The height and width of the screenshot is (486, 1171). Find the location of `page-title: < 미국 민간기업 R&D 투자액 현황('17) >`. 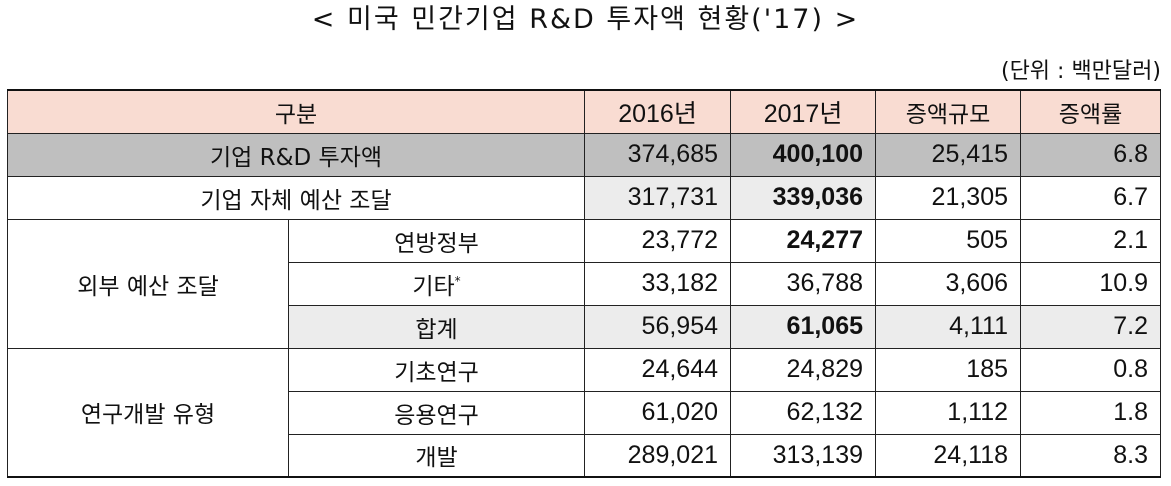

page-title: < 미국 민간기업 R&D 투자액 현황('17) > is located at coordinates (585, 19).